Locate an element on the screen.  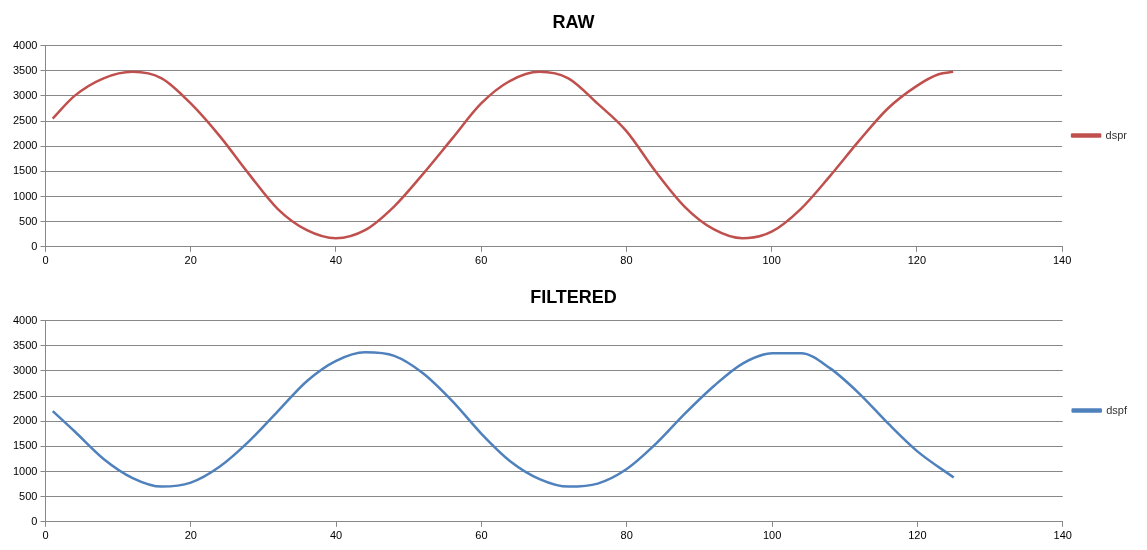
legend-label: dspr is located at coordinates (1116, 134).